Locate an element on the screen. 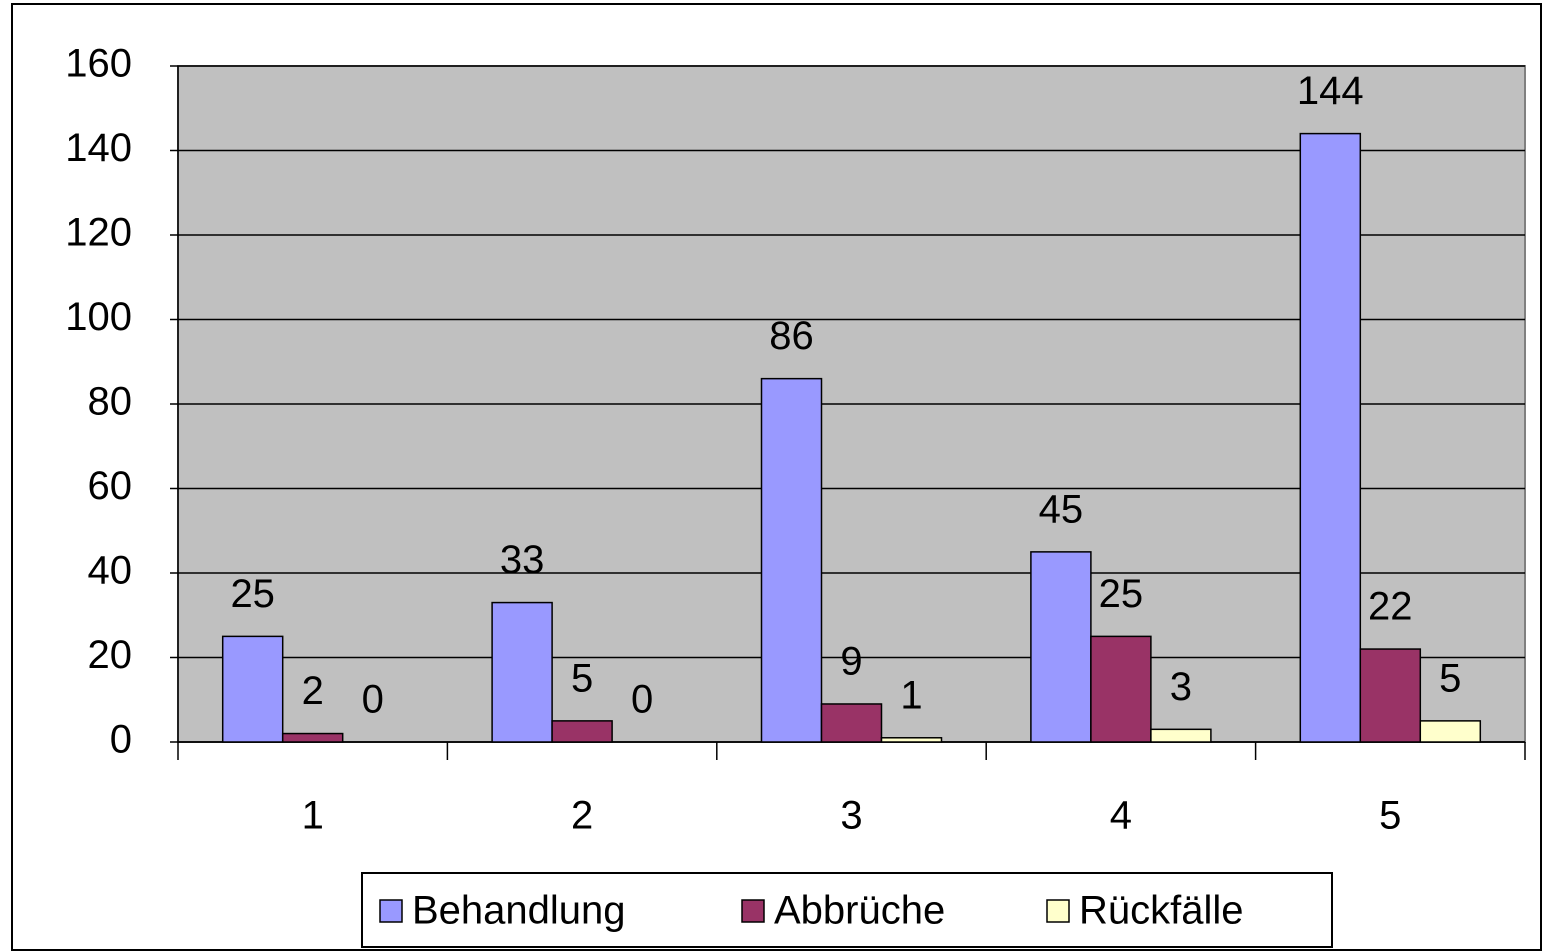 This screenshot has height=952, width=1543. legend-label: Behandlung is located at coordinates (519, 911).